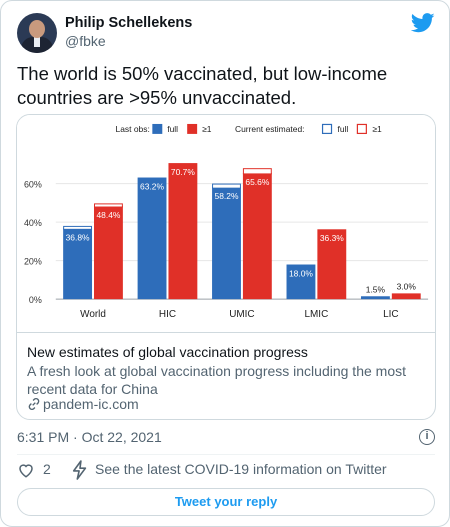 The height and width of the screenshot is (527, 450). What do you see at coordinates (152, 238) in the screenshot?
I see `bar-full-hic` at bounding box center [152, 238].